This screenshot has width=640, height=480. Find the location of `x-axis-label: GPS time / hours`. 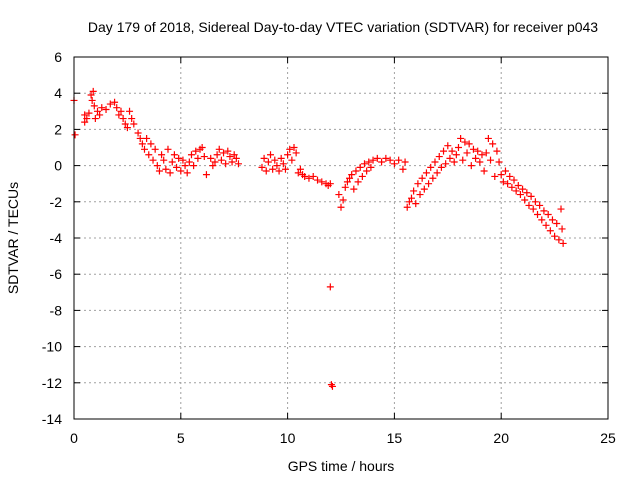

x-axis-label: GPS time / hours is located at coordinates (341, 466).